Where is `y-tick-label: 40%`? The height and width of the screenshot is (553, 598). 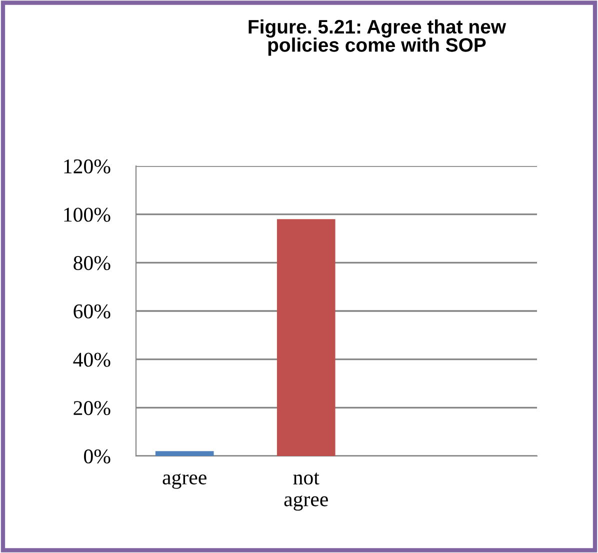 y-tick-label: 40% is located at coordinates (91, 359).